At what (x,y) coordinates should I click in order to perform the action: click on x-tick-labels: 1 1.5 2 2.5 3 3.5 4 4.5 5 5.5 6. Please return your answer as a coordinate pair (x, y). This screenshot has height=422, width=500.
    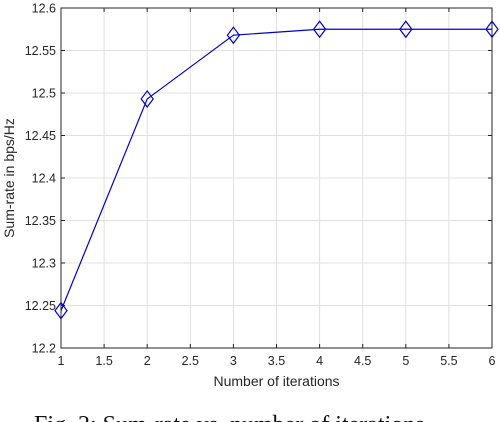
    Looking at the image, I should click on (277, 361).